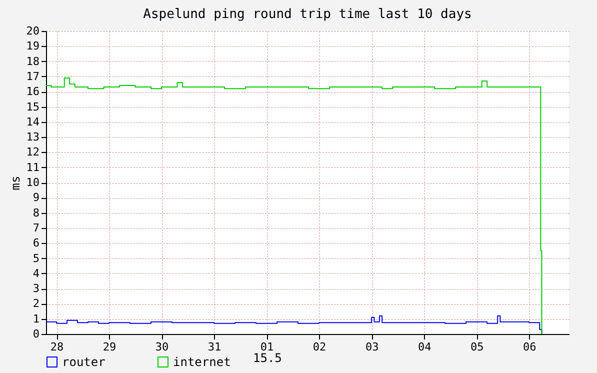 The width and height of the screenshot is (597, 373). I want to click on y-tick-label: 17, so click(33, 76).